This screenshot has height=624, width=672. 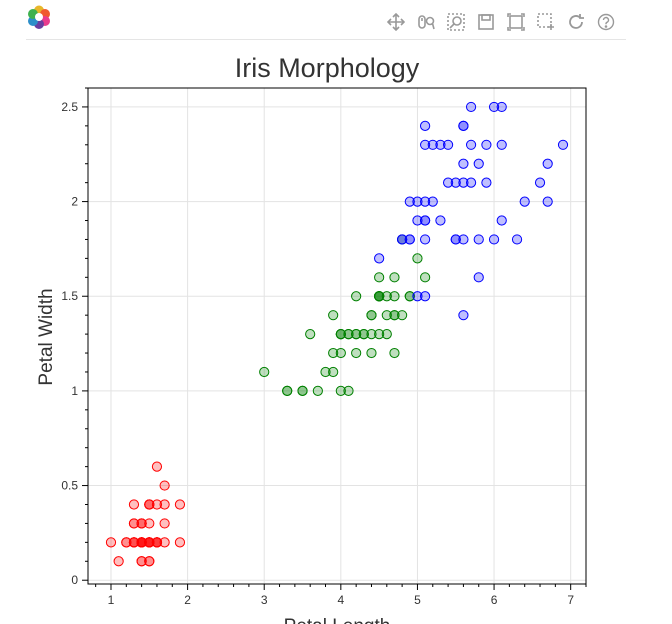 I want to click on help-icon, so click(x=606, y=22).